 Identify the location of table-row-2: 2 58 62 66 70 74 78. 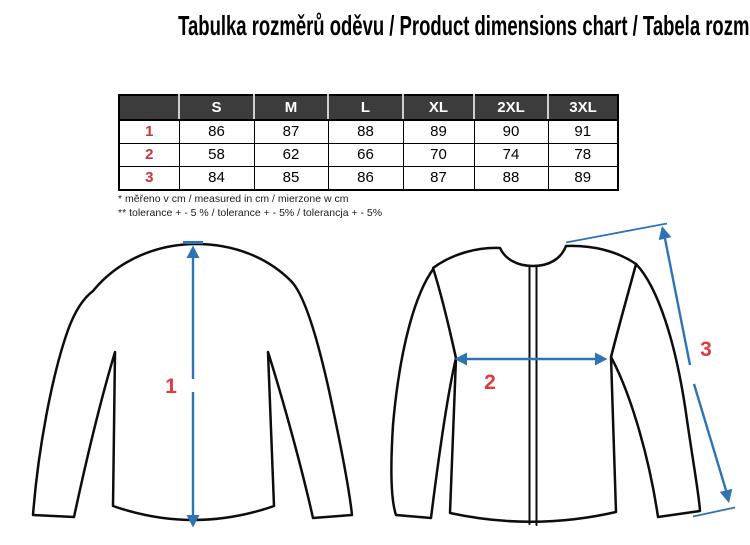
(368, 155).